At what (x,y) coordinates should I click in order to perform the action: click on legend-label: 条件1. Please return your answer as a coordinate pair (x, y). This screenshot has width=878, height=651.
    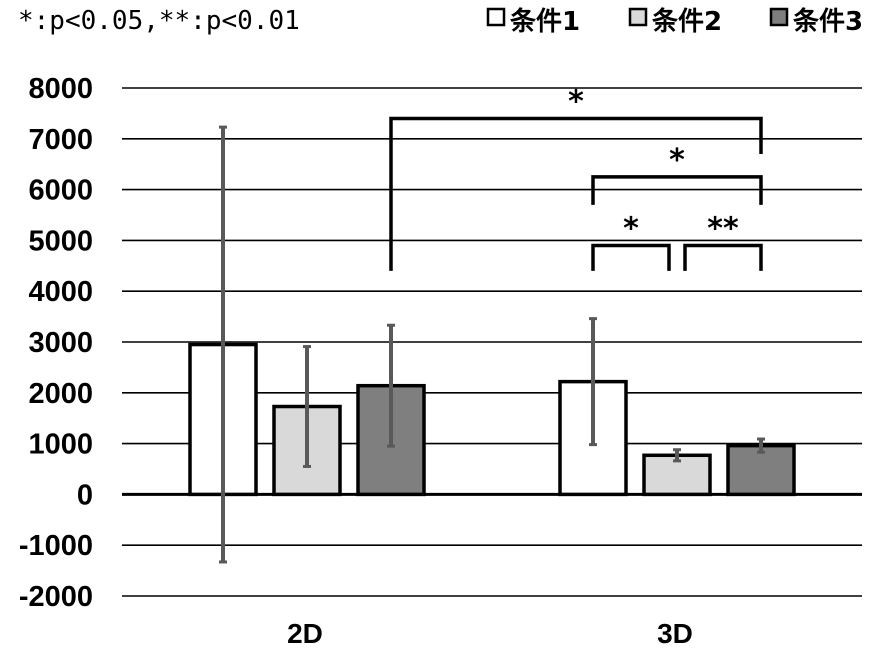
    Looking at the image, I should click on (545, 22).